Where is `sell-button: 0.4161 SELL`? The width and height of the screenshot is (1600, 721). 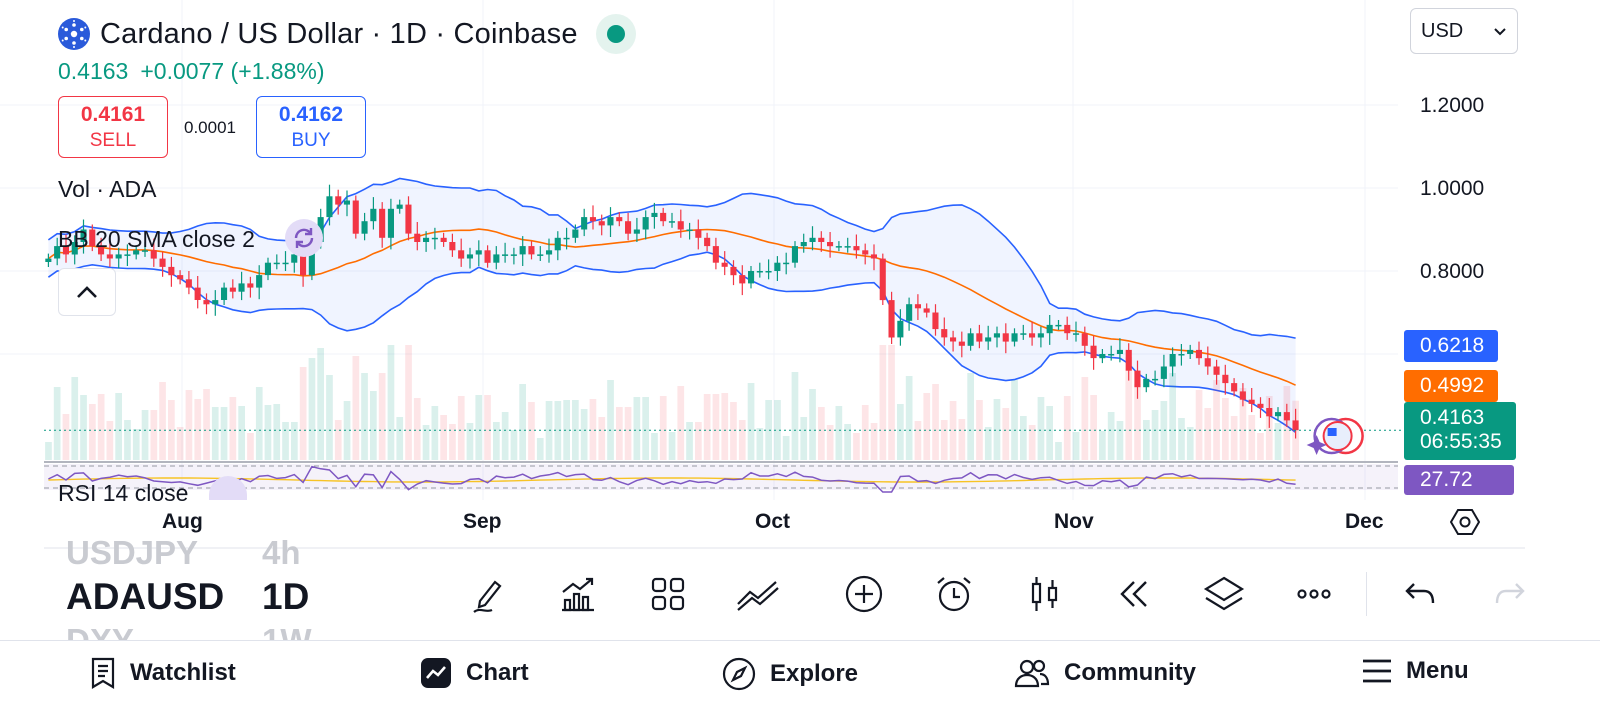
sell-button: 0.4161 SELL is located at coordinates (113, 127).